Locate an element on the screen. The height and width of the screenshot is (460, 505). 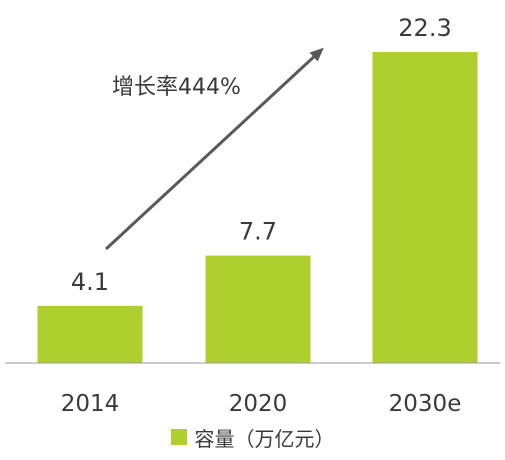
legend-label: 容量（万亿元） is located at coordinates (264, 438).